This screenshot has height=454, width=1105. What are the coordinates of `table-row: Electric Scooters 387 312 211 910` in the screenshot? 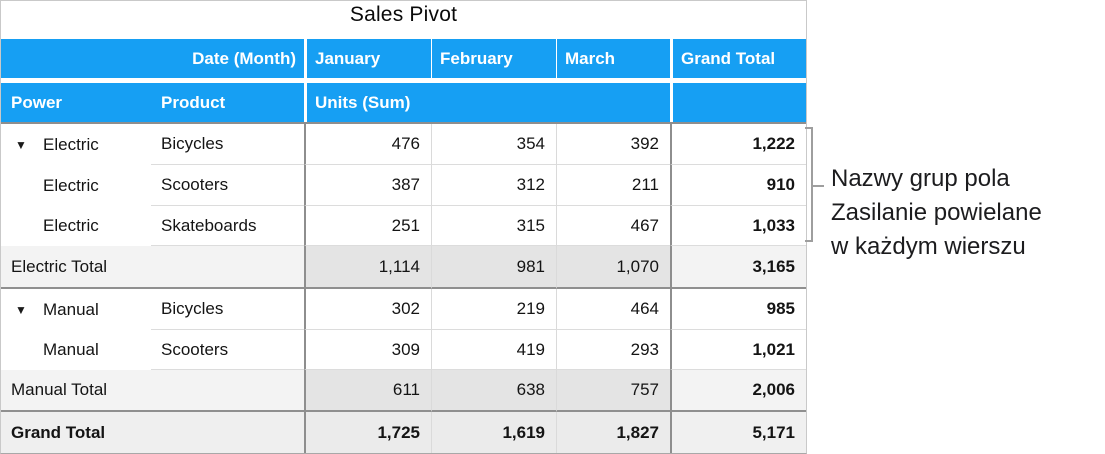 It's located at (403, 185).